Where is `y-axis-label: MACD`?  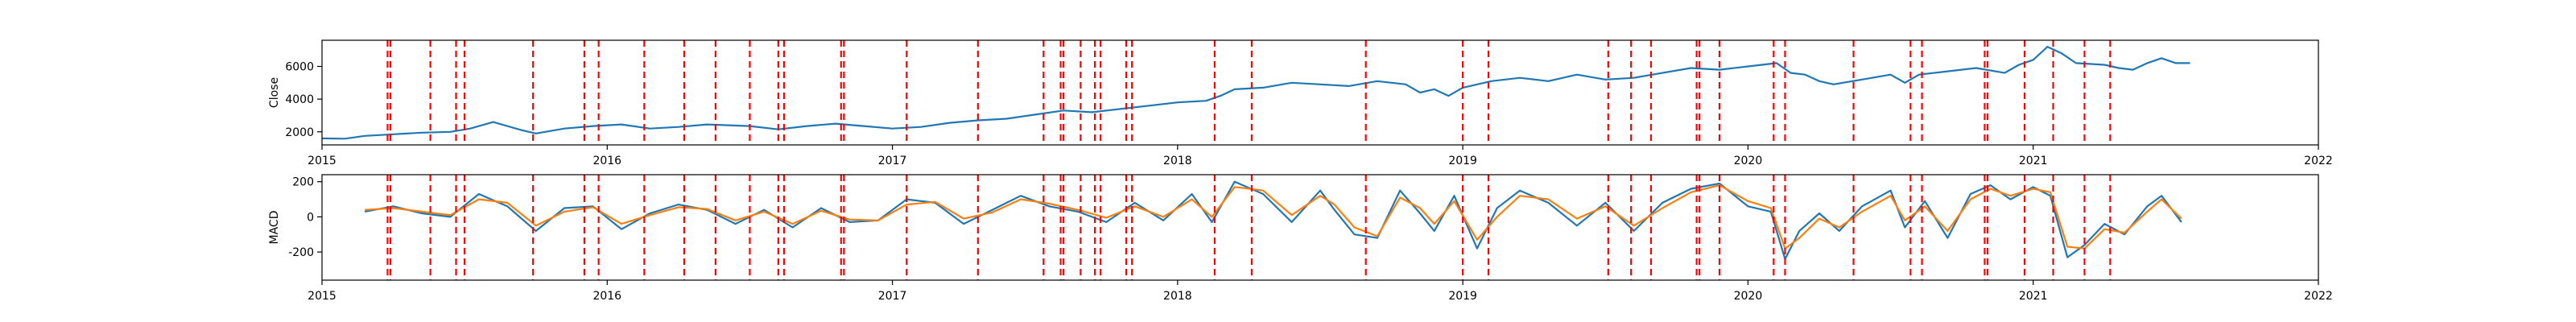 y-axis-label: MACD is located at coordinates (274, 228).